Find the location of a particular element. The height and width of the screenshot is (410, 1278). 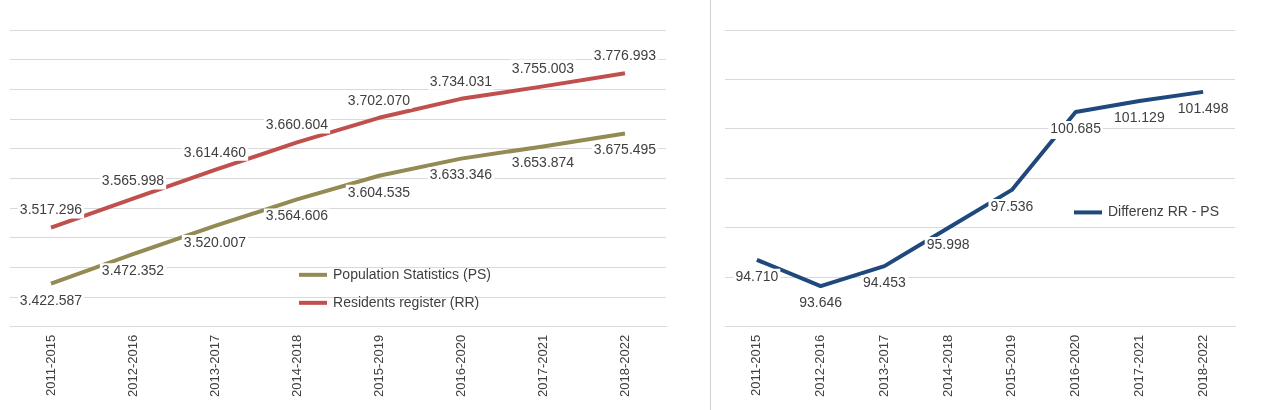

data-label: 93.646 is located at coordinates (821, 301).